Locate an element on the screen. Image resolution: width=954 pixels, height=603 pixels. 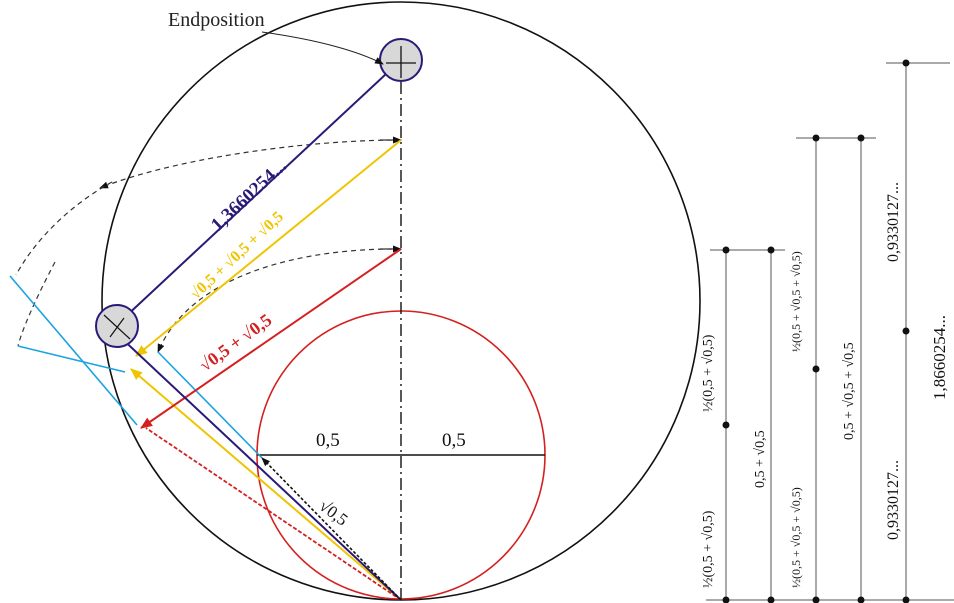
start-disc is located at coordinates (117, 326).